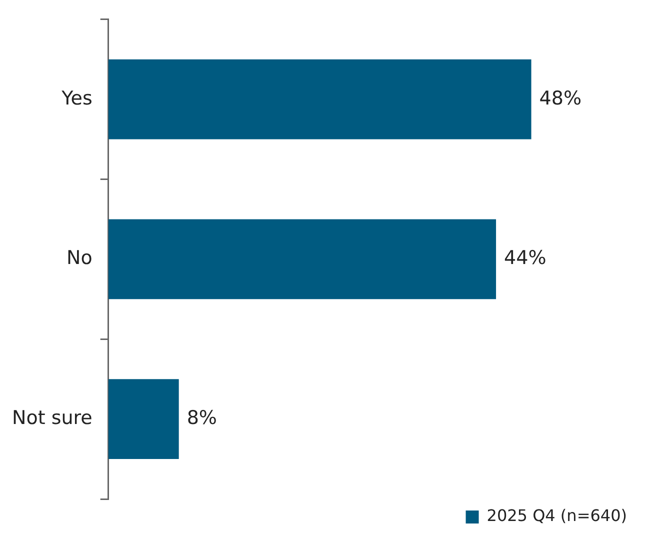 The width and height of the screenshot is (657, 535). Describe the element at coordinates (525, 258) in the screenshot. I see `data-label: 44%` at that location.